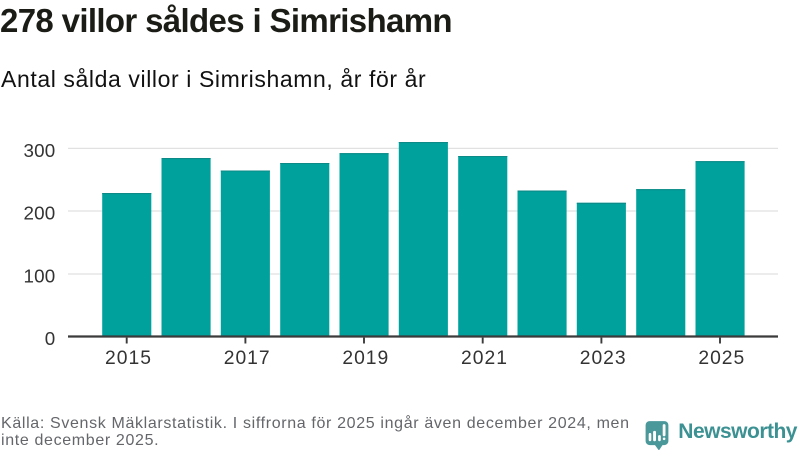 This screenshot has width=800, height=450. Describe the element at coordinates (39, 275) in the screenshot. I see `svg-text: 100` at that location.